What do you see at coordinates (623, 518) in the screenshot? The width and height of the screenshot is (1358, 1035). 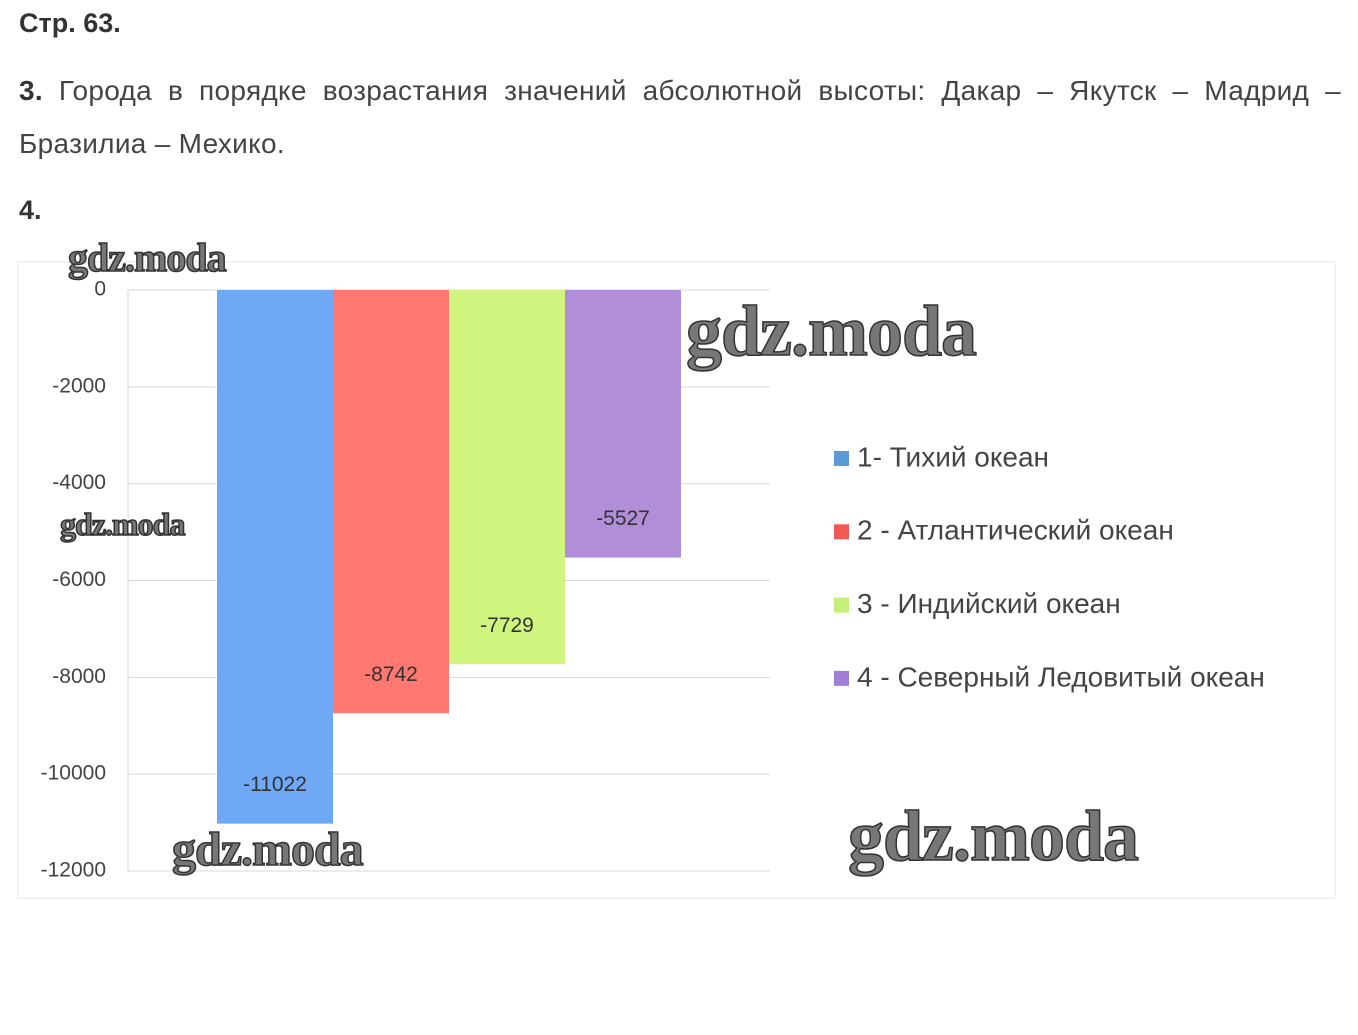 I see `data-label: -5527` at bounding box center [623, 518].